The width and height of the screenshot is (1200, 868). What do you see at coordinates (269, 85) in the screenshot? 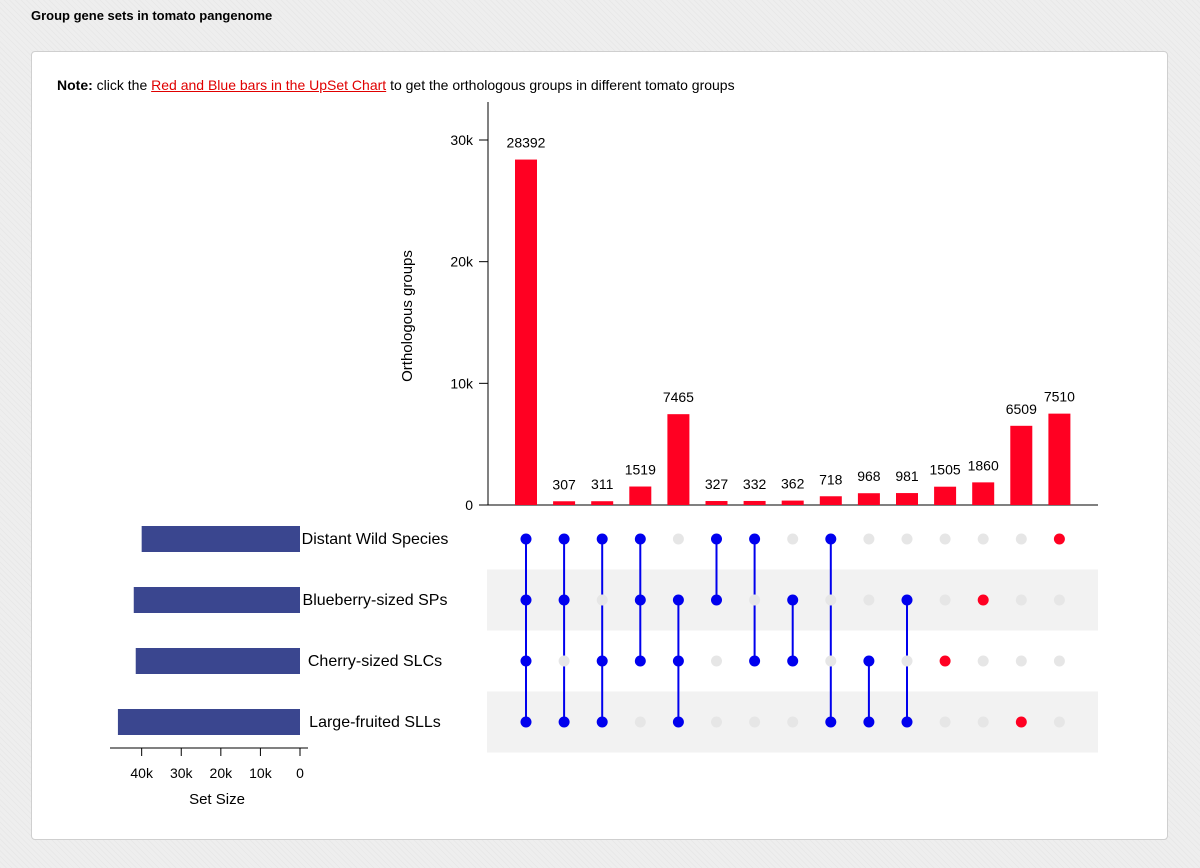
I see `upset-chart-link: Red and Blue bars in the UpSet Chart` at bounding box center [269, 85].